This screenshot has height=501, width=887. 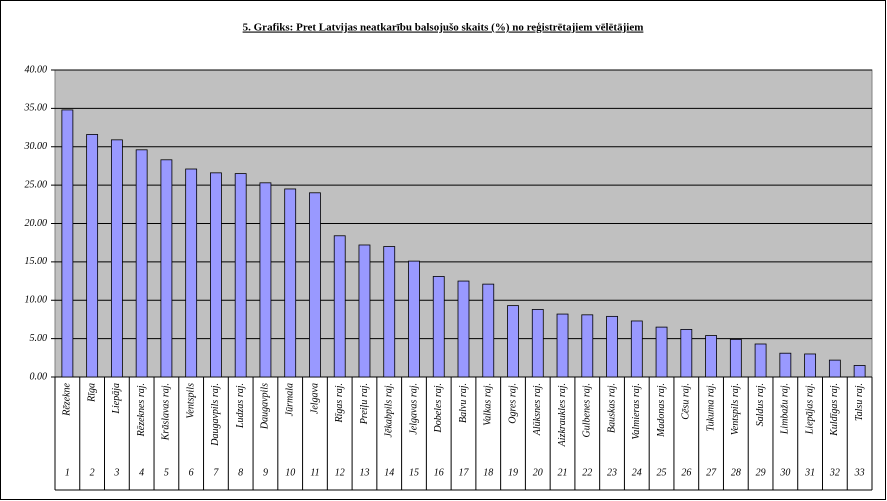 What do you see at coordinates (488, 472) in the screenshot?
I see `category-number: 18` at bounding box center [488, 472].